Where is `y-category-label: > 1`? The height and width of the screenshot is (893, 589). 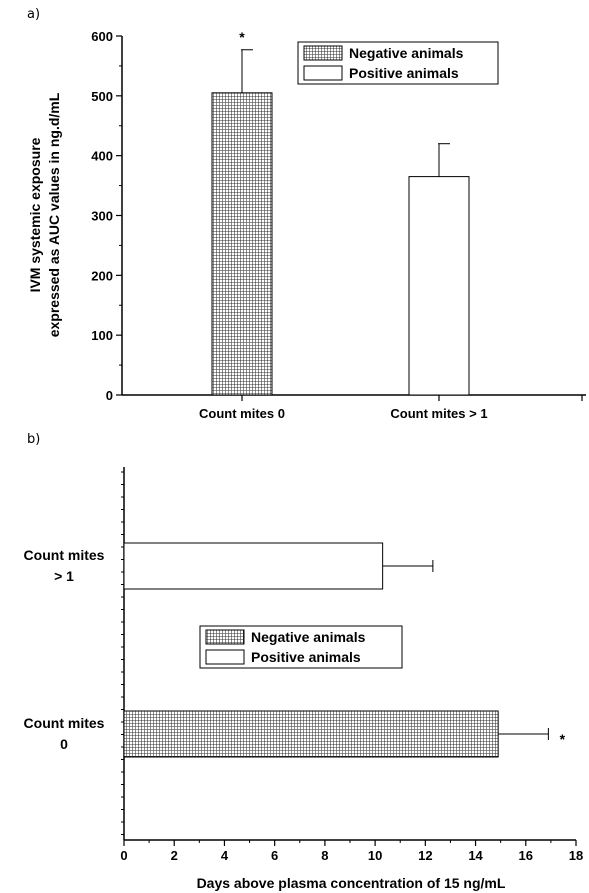 y-category-label: > 1 is located at coordinates (64, 576).